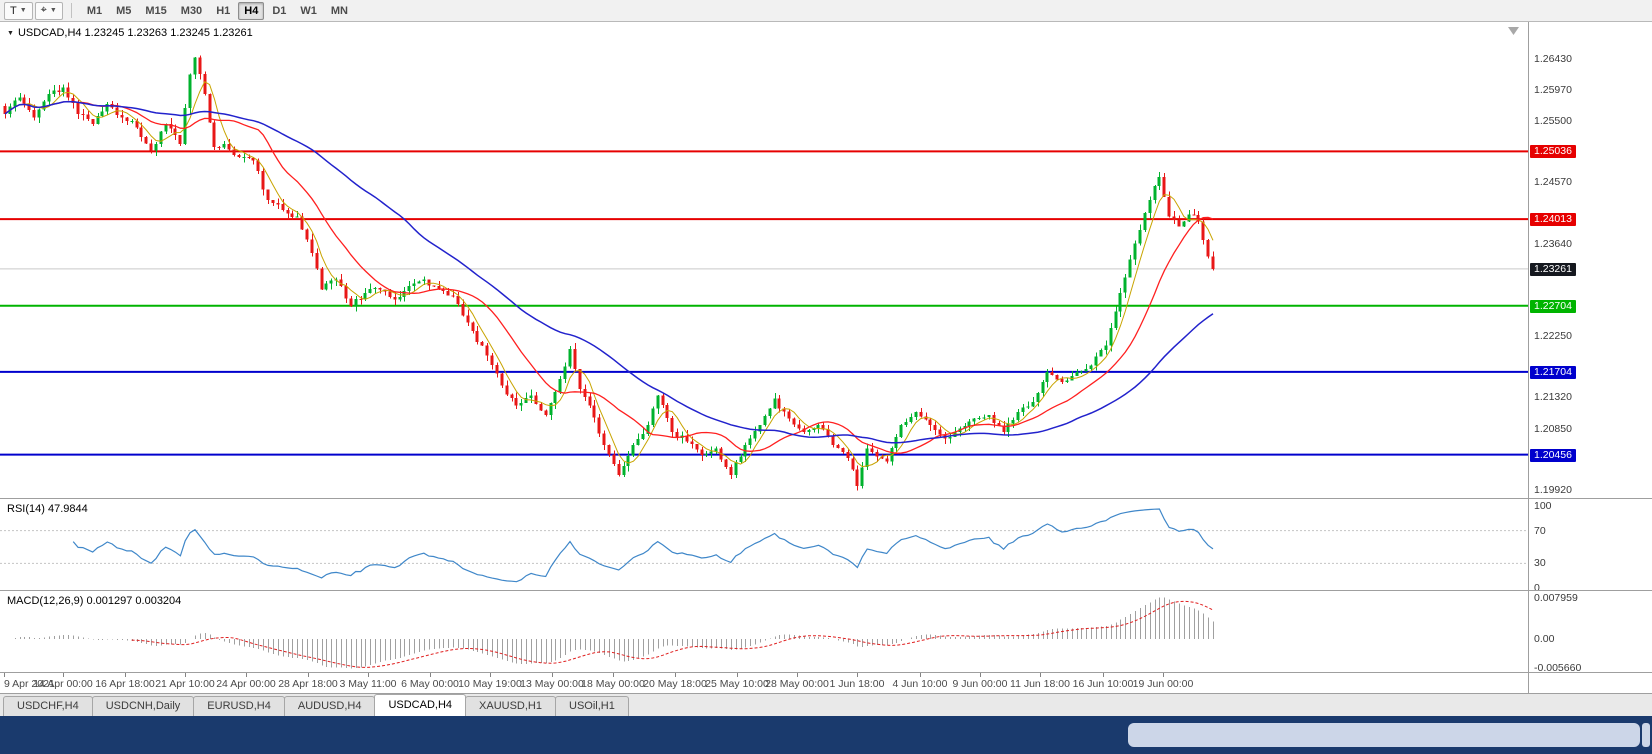  I want to click on macd-axis-label: -0.005660, so click(1558, 668).